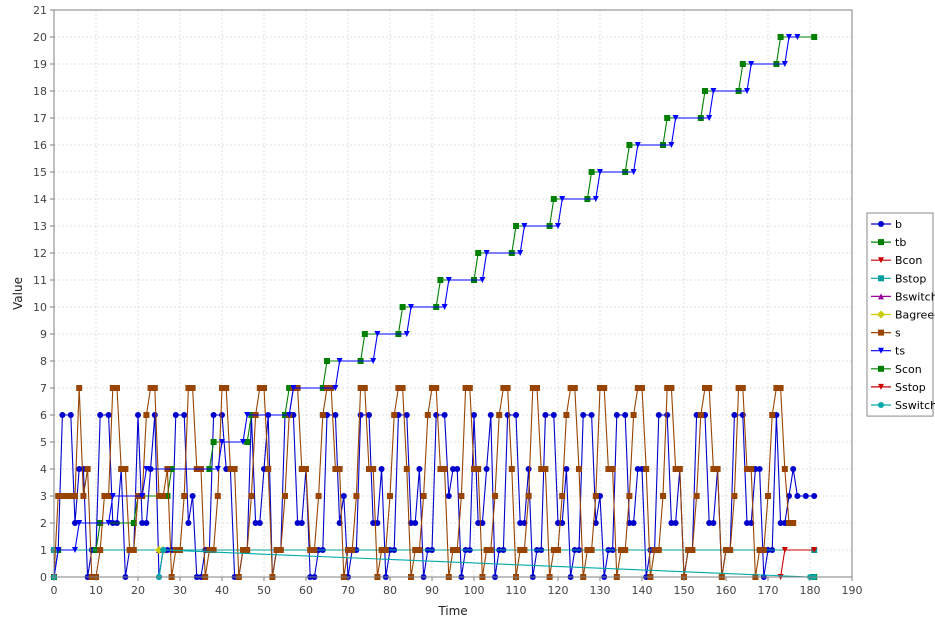 This screenshot has width=935, height=625. What do you see at coordinates (40, 280) in the screenshot?
I see `y-tick-label: 11` at bounding box center [40, 280].